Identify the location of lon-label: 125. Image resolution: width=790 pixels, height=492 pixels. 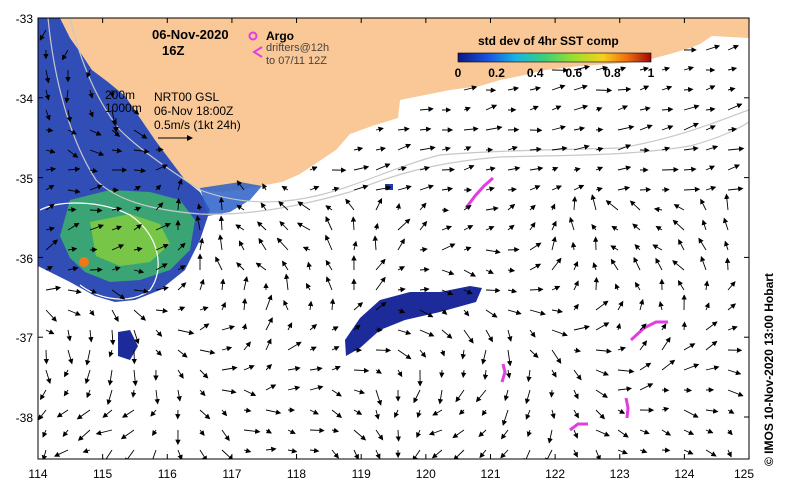
(744, 474).